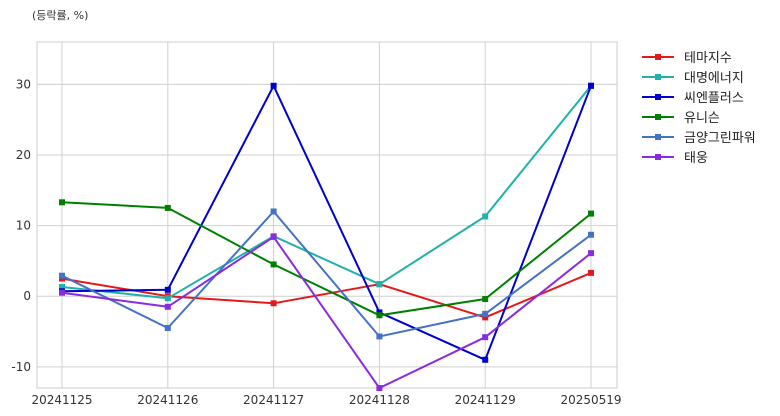 This screenshot has height=416, width=780. Describe the element at coordinates (696, 158) in the screenshot. I see `legend-label: 태웅` at that location.